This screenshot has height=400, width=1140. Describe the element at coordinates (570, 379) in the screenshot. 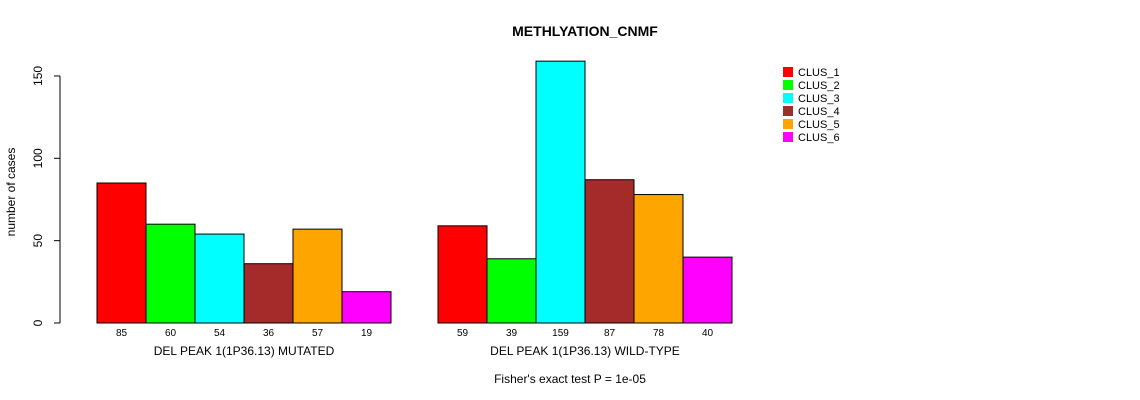

I see `fisher-test-annotation: Fisher's exact test P = 1e-05` at that location.